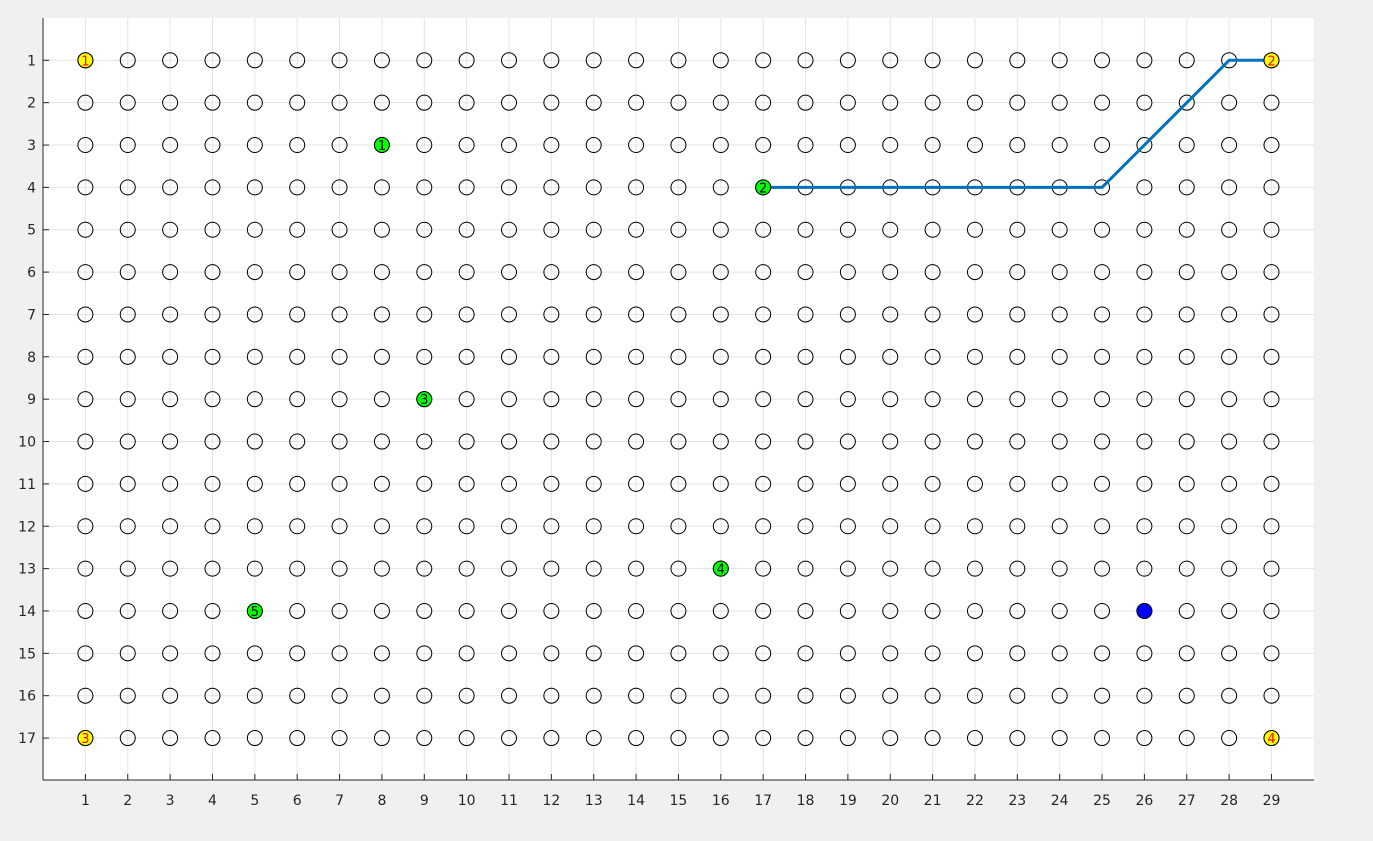 This screenshot has width=1373, height=841. Describe the element at coordinates (679, 801) in the screenshot. I see `x-tick-label: 15` at that location.